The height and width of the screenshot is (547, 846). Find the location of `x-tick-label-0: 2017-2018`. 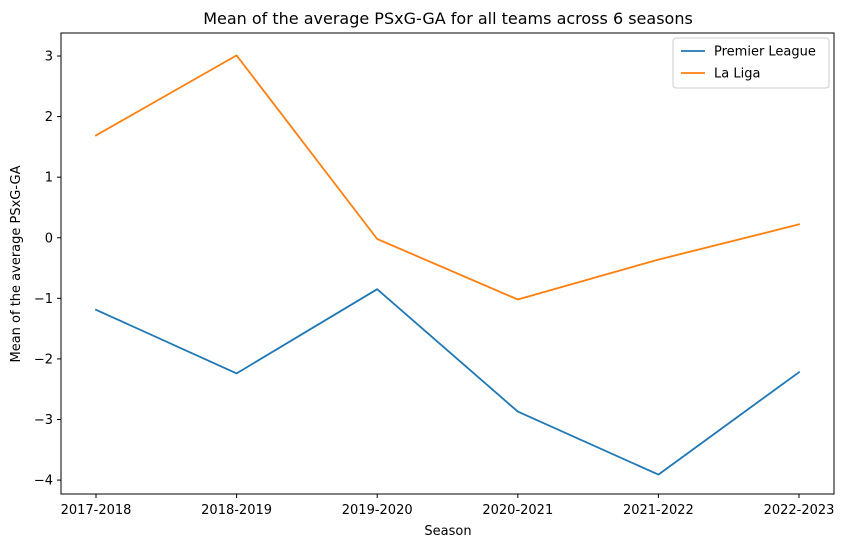

x-tick-label-0: 2017-2018 is located at coordinates (96, 510).